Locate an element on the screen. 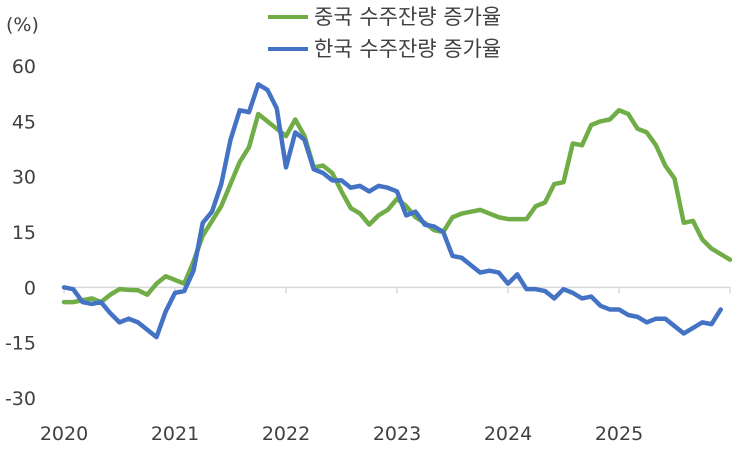 The width and height of the screenshot is (750, 450). y-tick-label: 15 is located at coordinates (24, 233).